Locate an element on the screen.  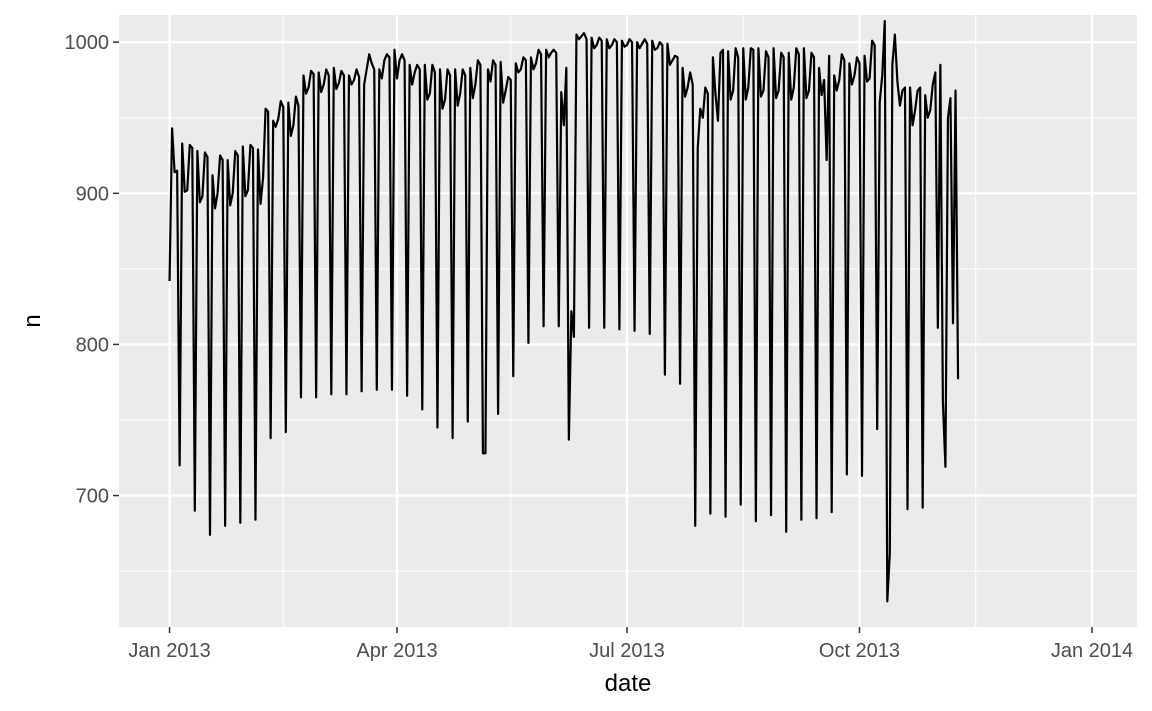
x-tick-label: Jul 2013 is located at coordinates (627, 651).